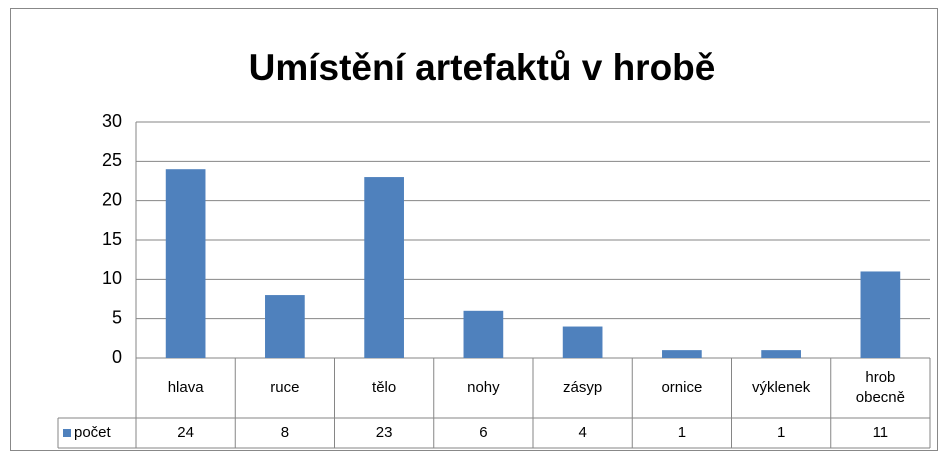 The image size is (947, 459). I want to click on x-tick-label: tělo, so click(384, 388).